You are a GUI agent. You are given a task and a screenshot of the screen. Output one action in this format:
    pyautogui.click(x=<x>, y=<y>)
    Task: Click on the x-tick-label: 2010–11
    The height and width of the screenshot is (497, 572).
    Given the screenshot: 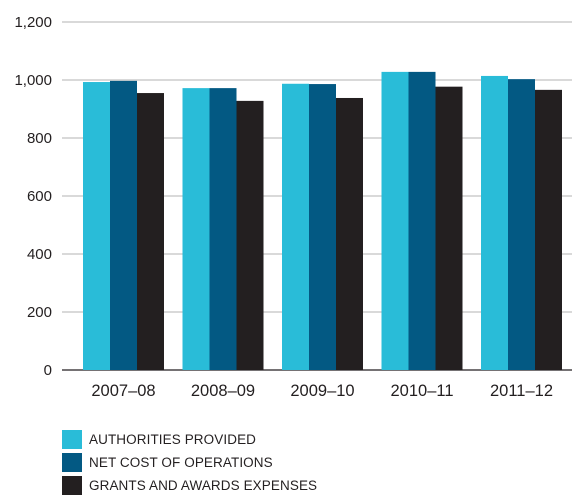 What is the action you would take?
    pyautogui.click(x=421, y=391)
    